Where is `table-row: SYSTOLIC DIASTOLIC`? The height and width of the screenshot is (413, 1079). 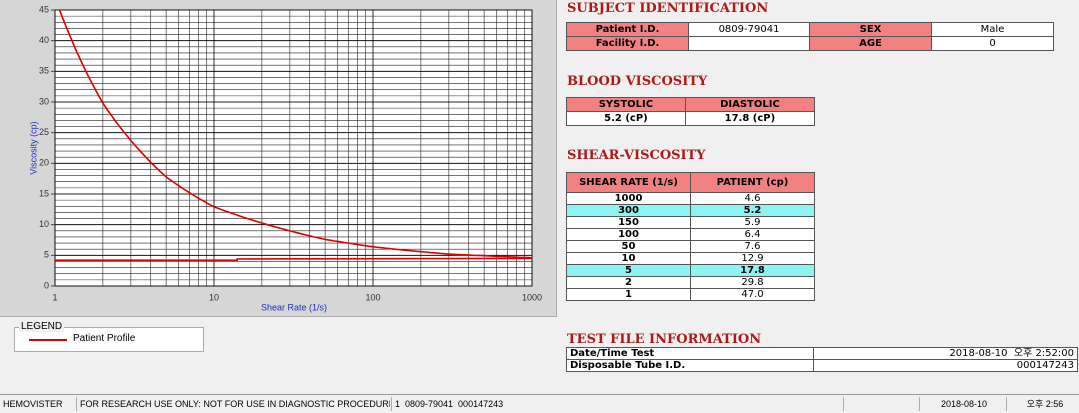 table-row: SYSTOLIC DIASTOLIC is located at coordinates (691, 104).